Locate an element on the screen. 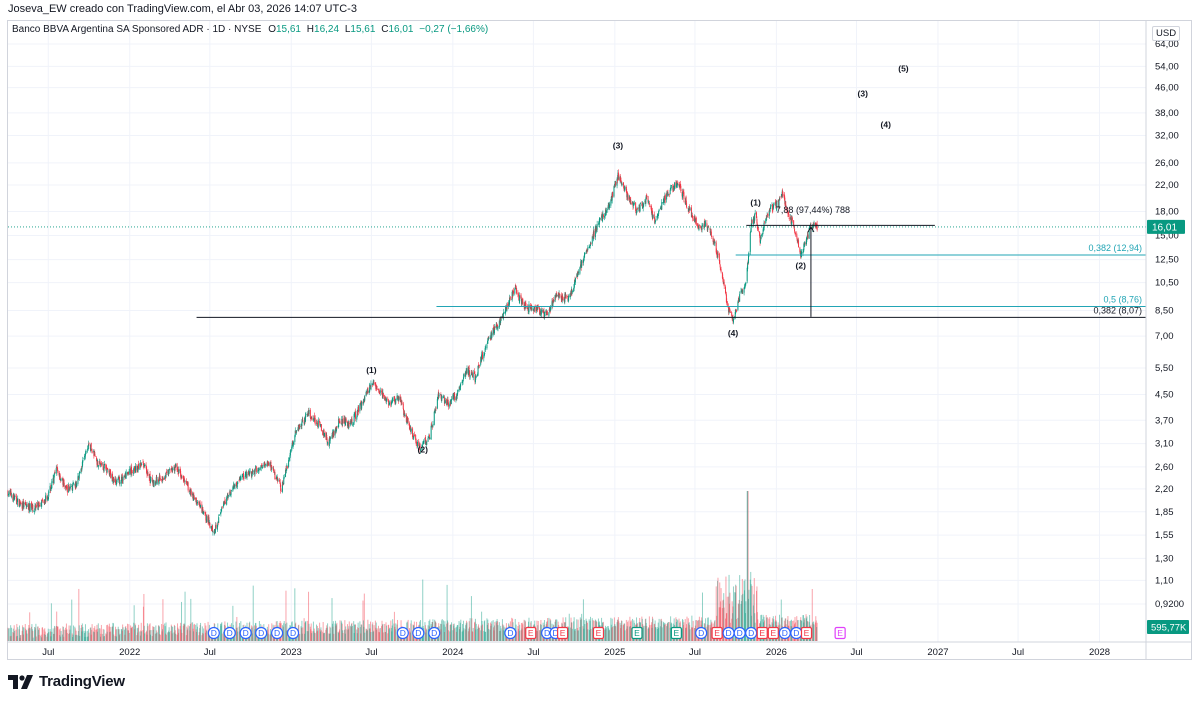 The height and width of the screenshot is (703, 1200). tradingview-logo: TradingView is located at coordinates (66, 681).